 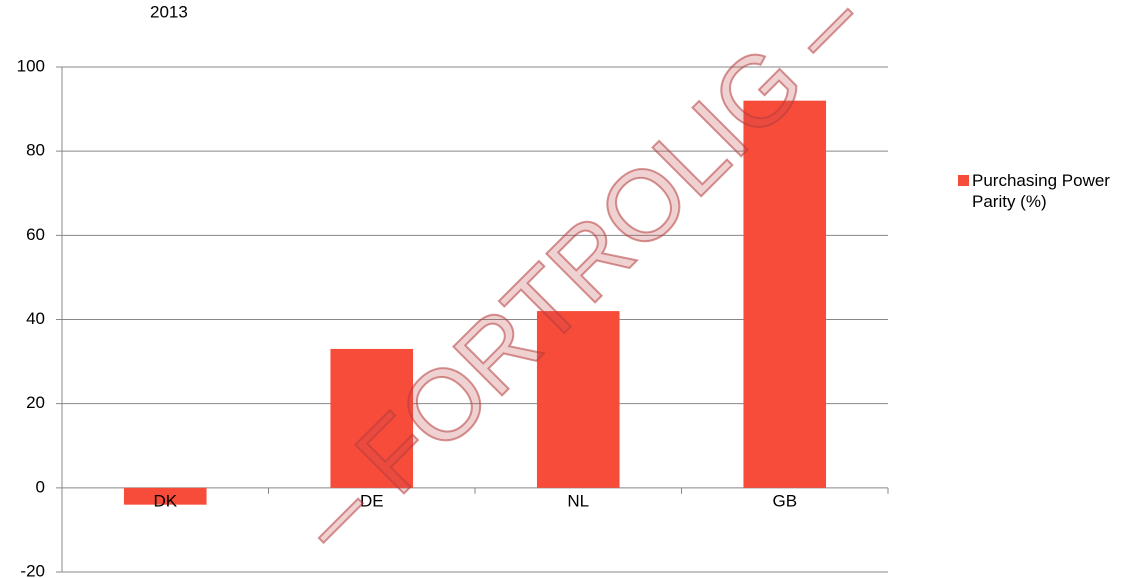 I want to click on y-tick-label: 40, so click(x=35, y=318).